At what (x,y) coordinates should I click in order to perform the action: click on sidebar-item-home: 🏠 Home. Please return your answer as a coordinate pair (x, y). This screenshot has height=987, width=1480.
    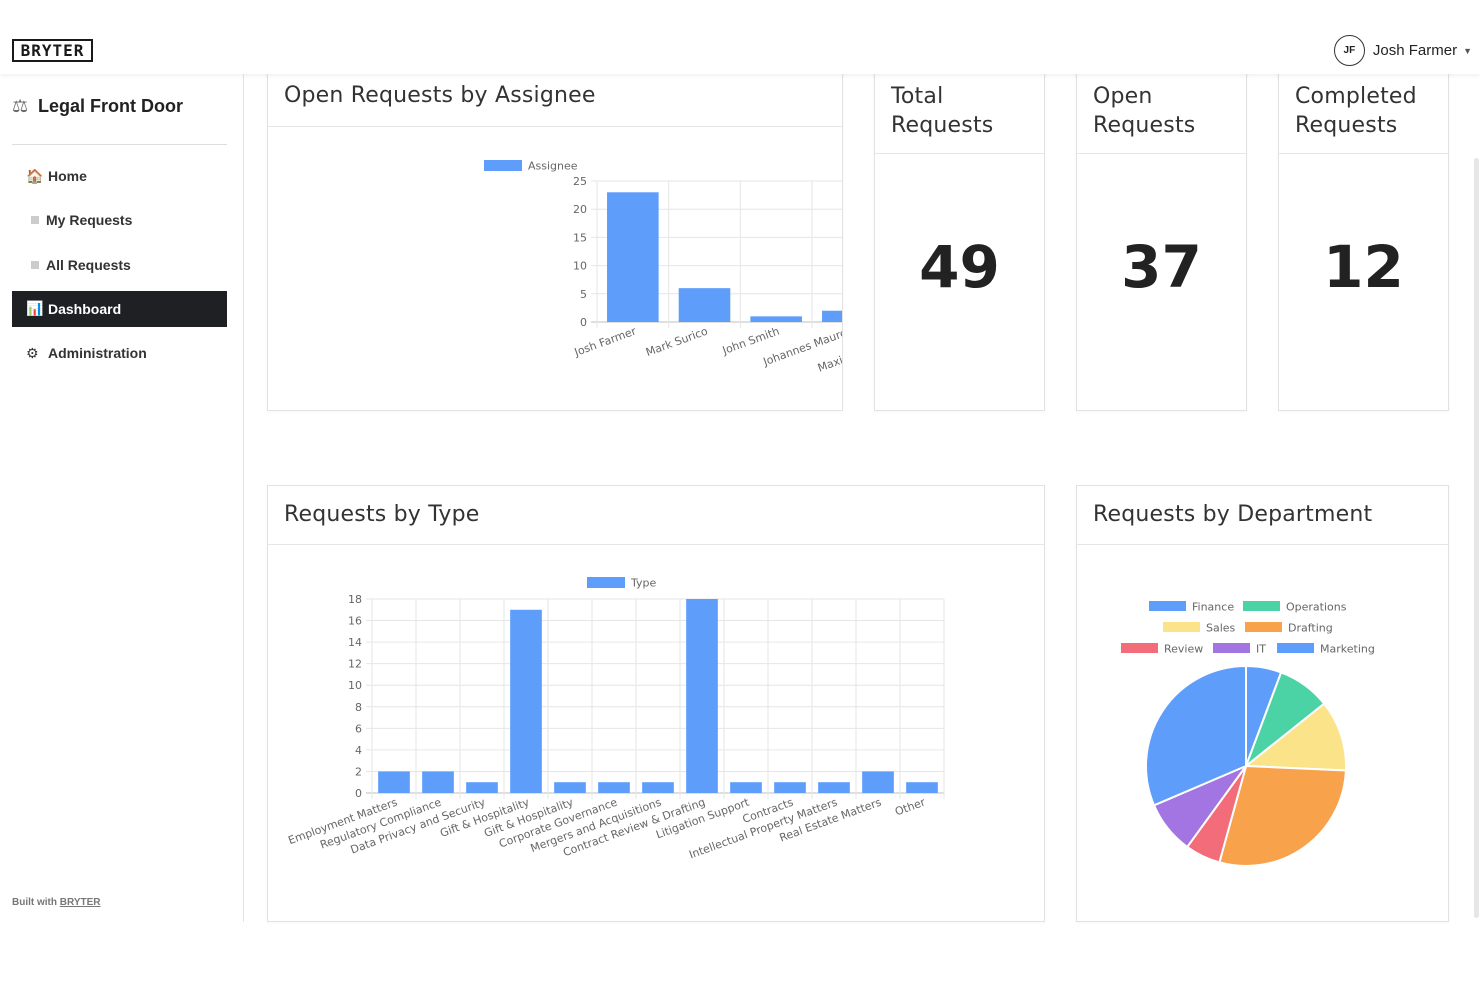
    Looking at the image, I should click on (119, 176).